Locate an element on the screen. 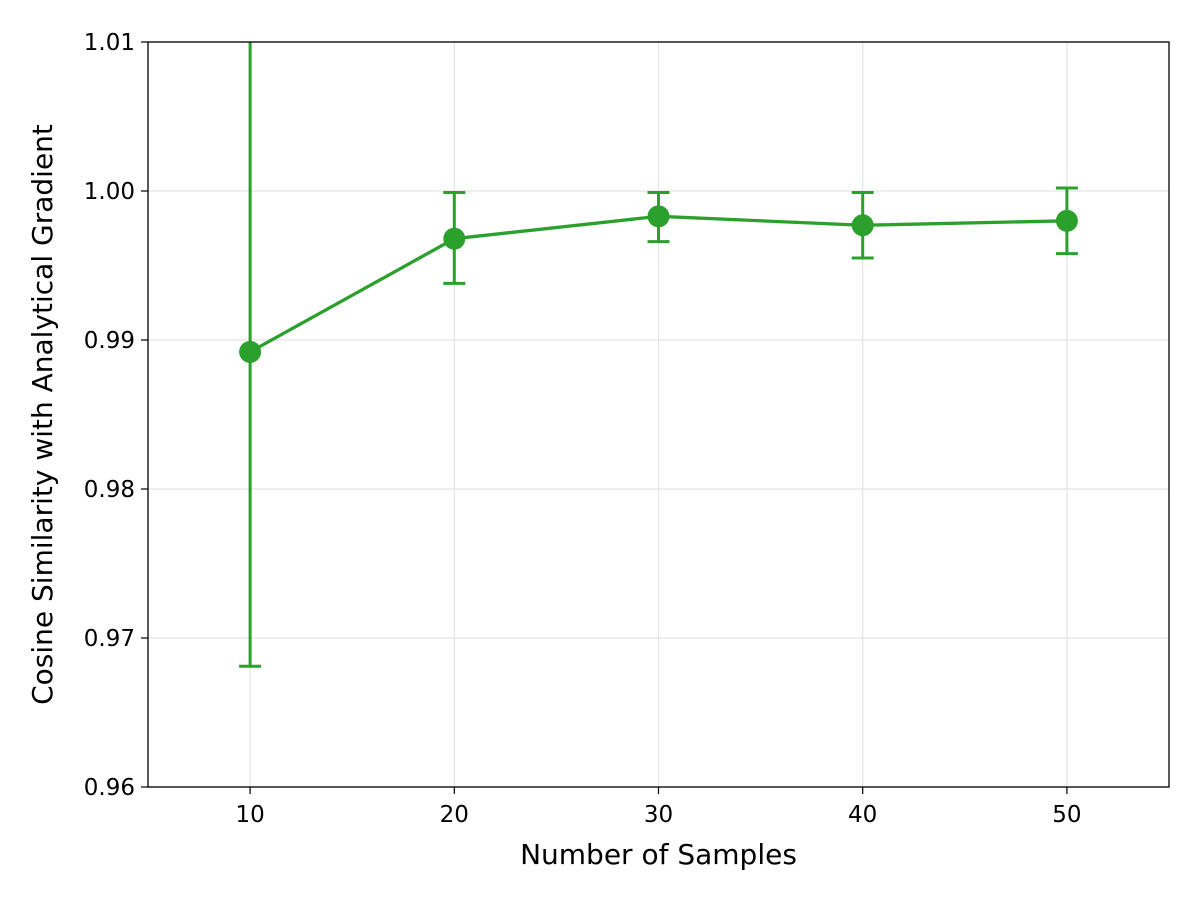 Image resolution: width=1200 pixels, height=900 pixels. y-tick-label: 0.97 is located at coordinates (109, 639).